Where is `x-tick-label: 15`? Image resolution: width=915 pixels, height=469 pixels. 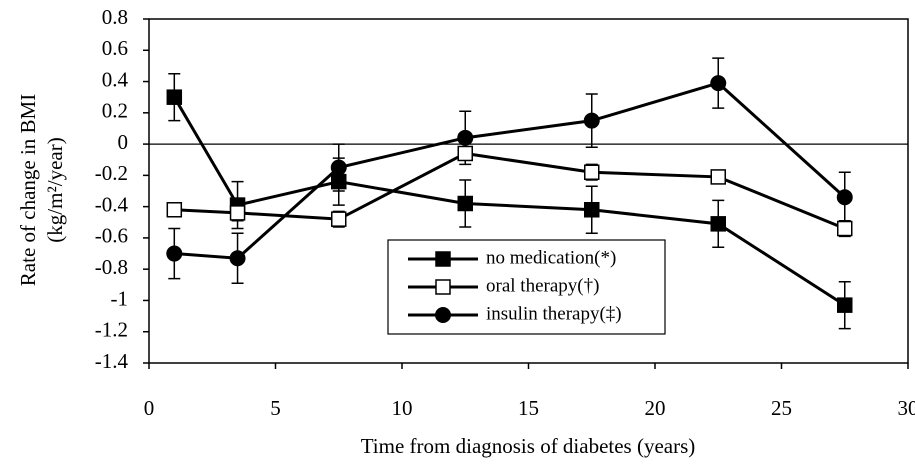
x-tick-label: 15 is located at coordinates (528, 408).